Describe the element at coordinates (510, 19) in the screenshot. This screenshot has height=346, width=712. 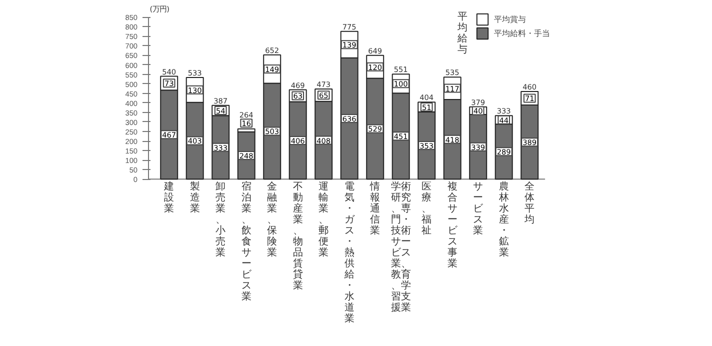
I see `legend-label: 平均賞与` at that location.